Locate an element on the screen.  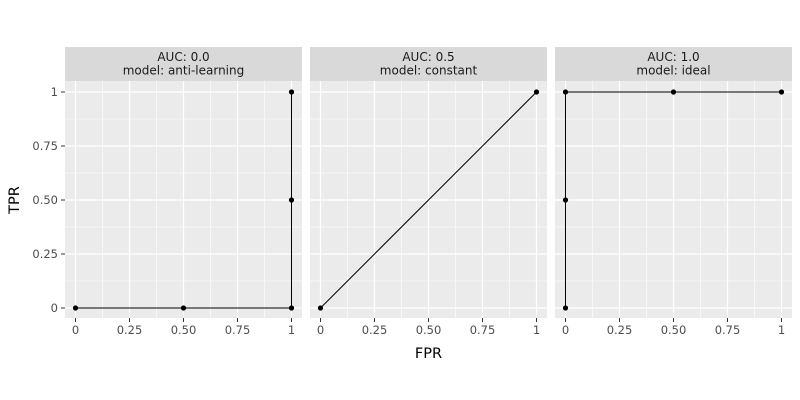
facet-3-strip-label-2: model: ideal is located at coordinates (673, 71).